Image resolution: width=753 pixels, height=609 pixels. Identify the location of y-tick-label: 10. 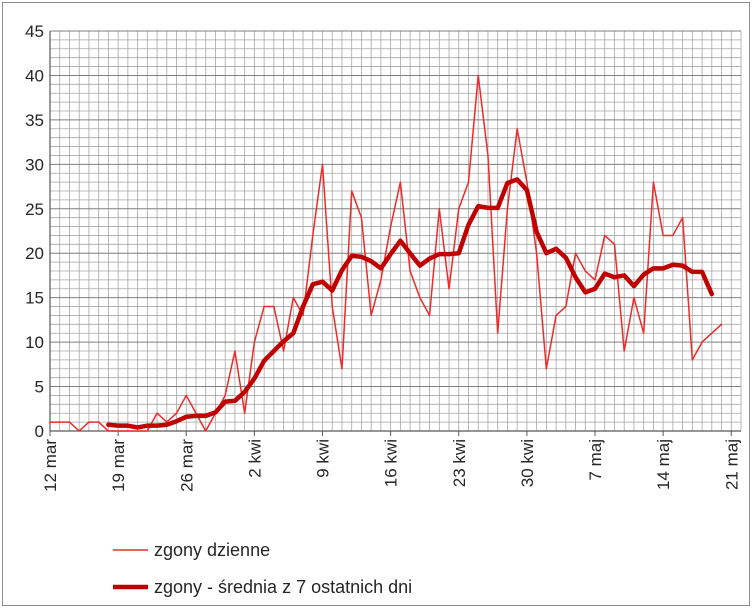
(34, 342).